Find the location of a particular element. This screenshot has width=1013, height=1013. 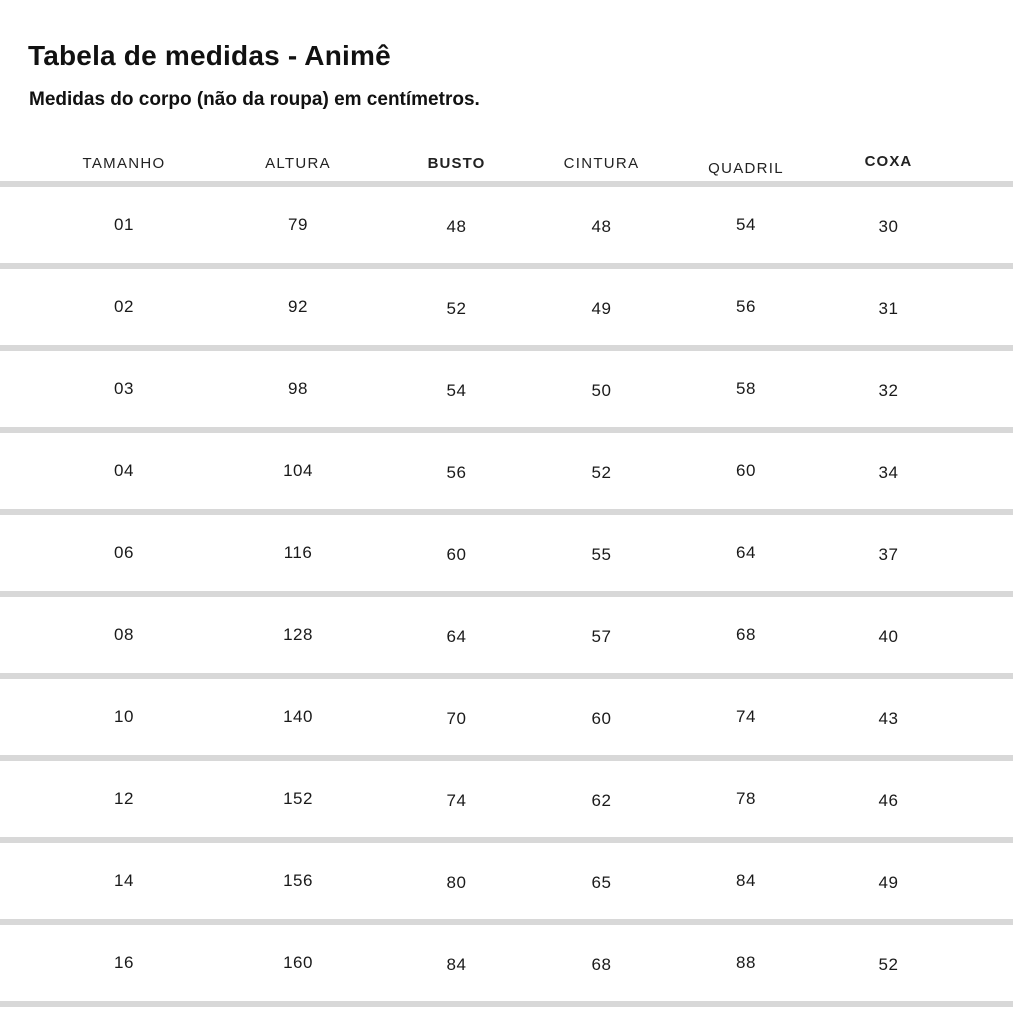

column-header-coxa: COXA is located at coordinates (888, 161).